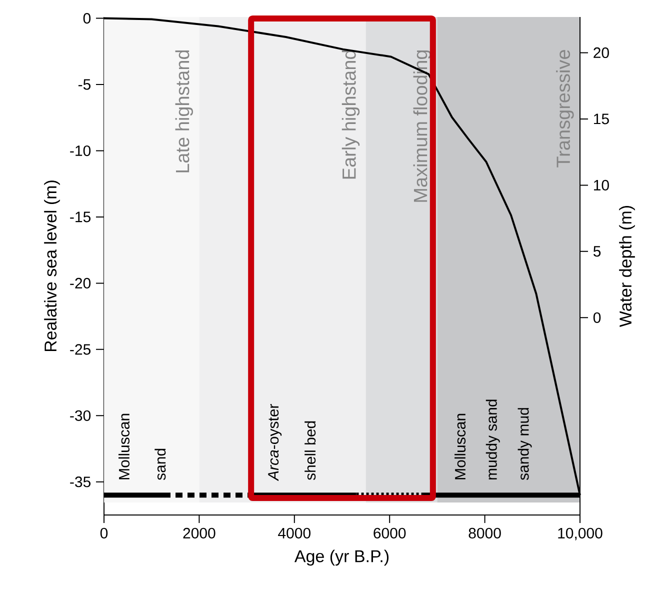  I want to click on y-tick-label: -5, so click(84, 84).